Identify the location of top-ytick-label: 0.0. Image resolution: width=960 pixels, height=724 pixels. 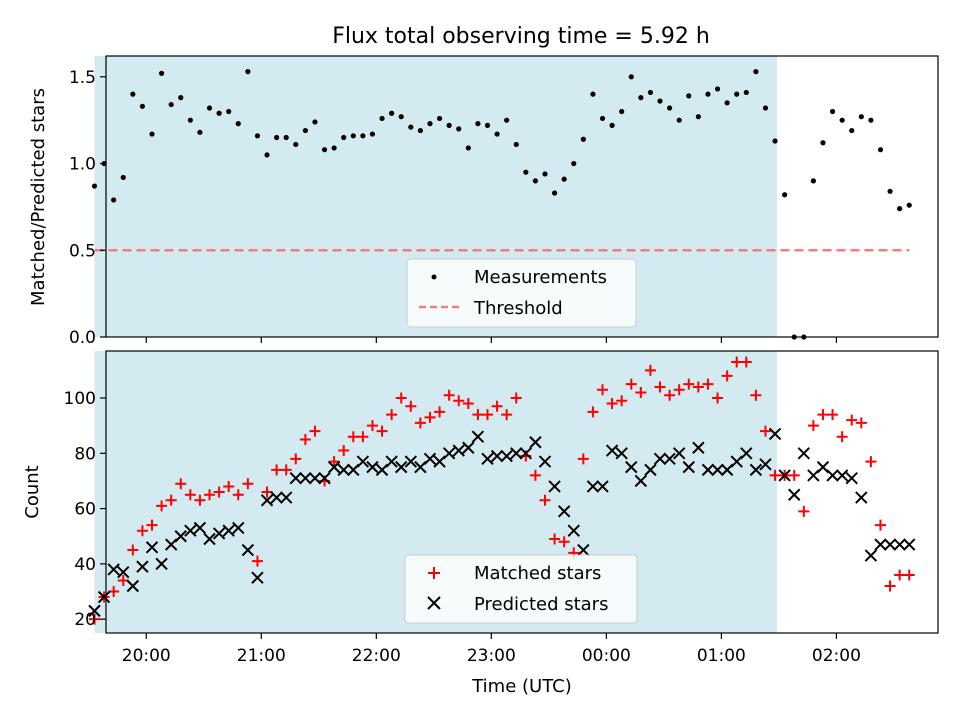
(82, 338).